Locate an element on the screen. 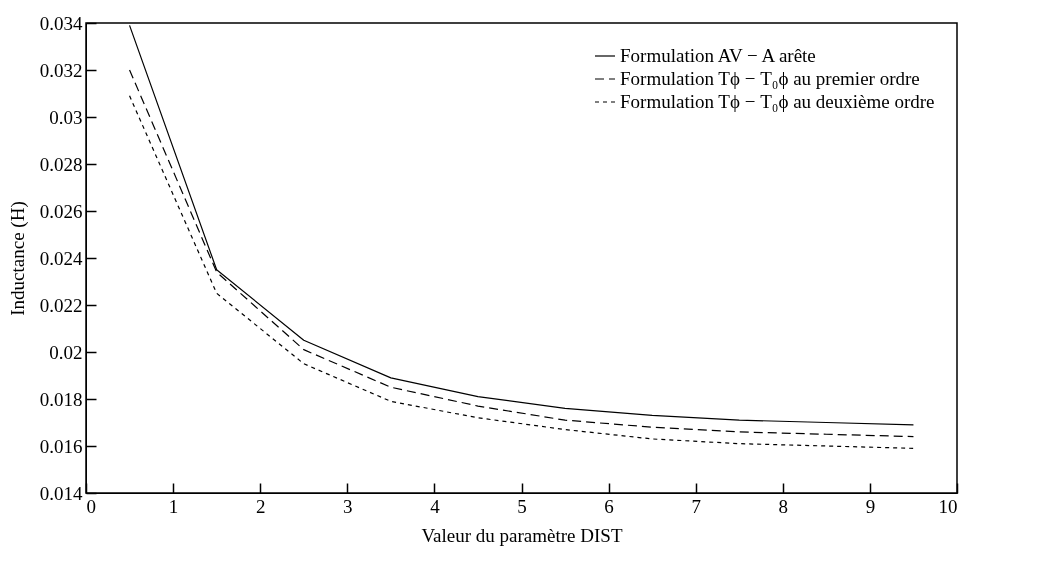  y-tick-label: 0.032 is located at coordinates (61, 70).